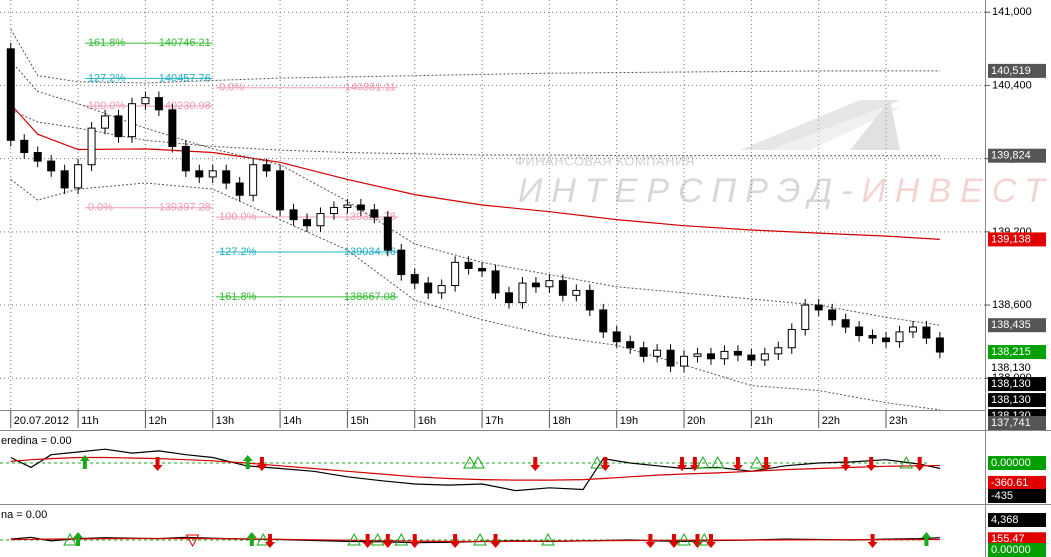  Describe the element at coordinates (238, 297) in the screenshot. I see `fib-level-label: 161.8%` at that location.